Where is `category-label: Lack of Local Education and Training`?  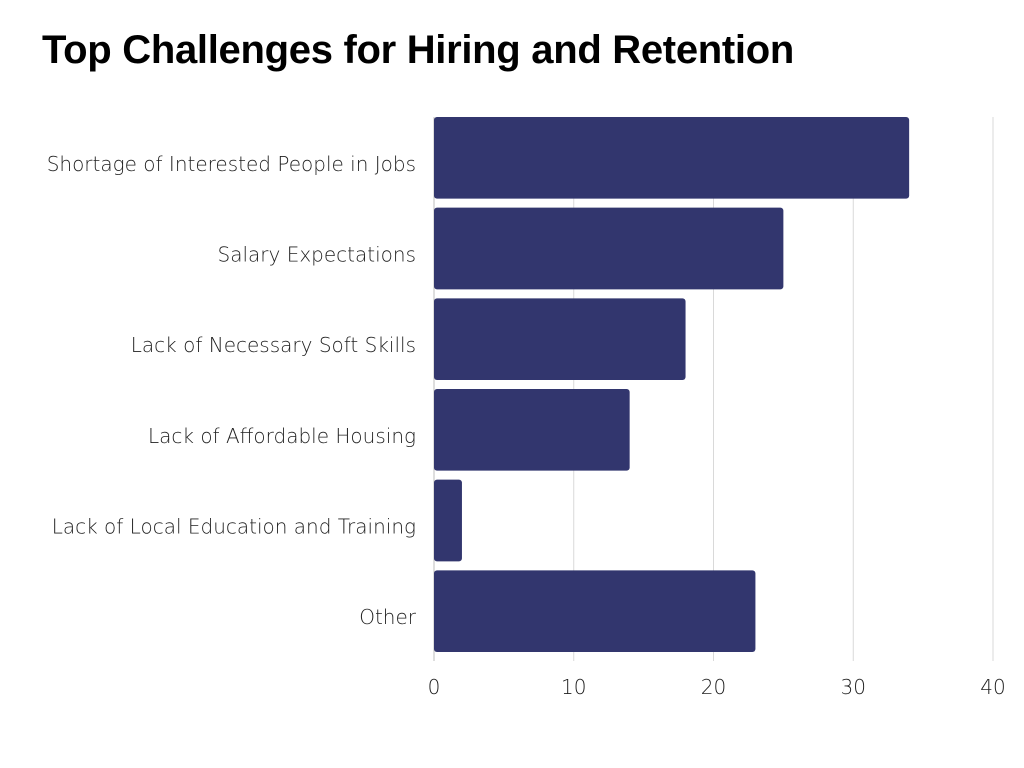 category-label: Lack of Local Education and Training is located at coordinates (234, 527).